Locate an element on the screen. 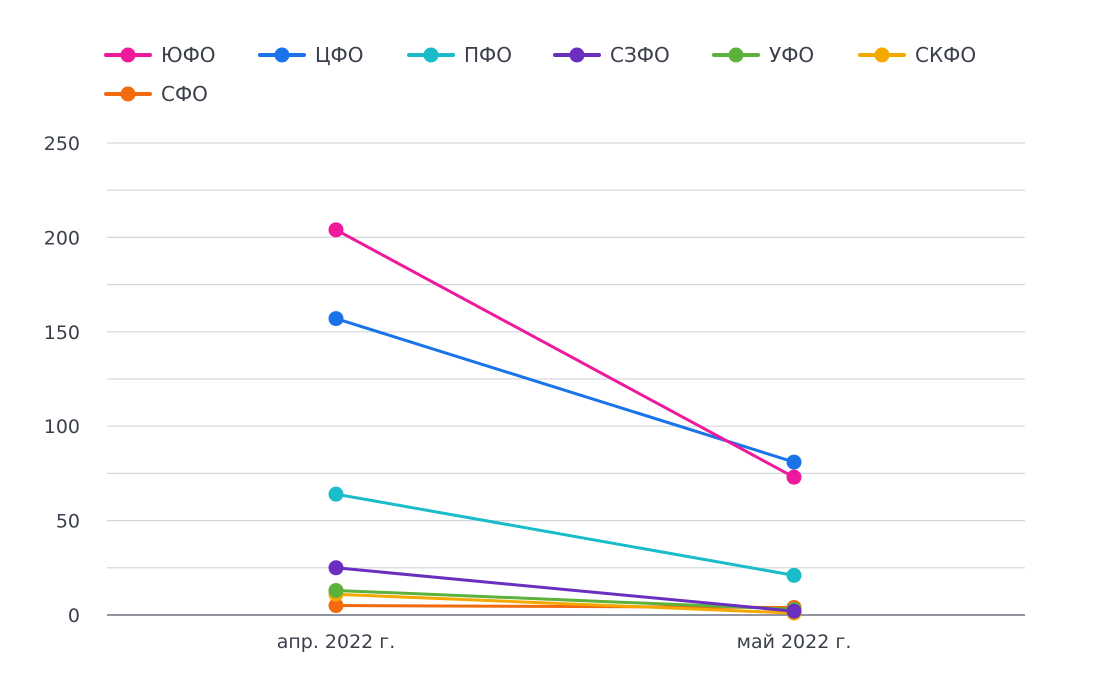 The width and height of the screenshot is (1110, 683). legend-label: ПФО is located at coordinates (488, 55).